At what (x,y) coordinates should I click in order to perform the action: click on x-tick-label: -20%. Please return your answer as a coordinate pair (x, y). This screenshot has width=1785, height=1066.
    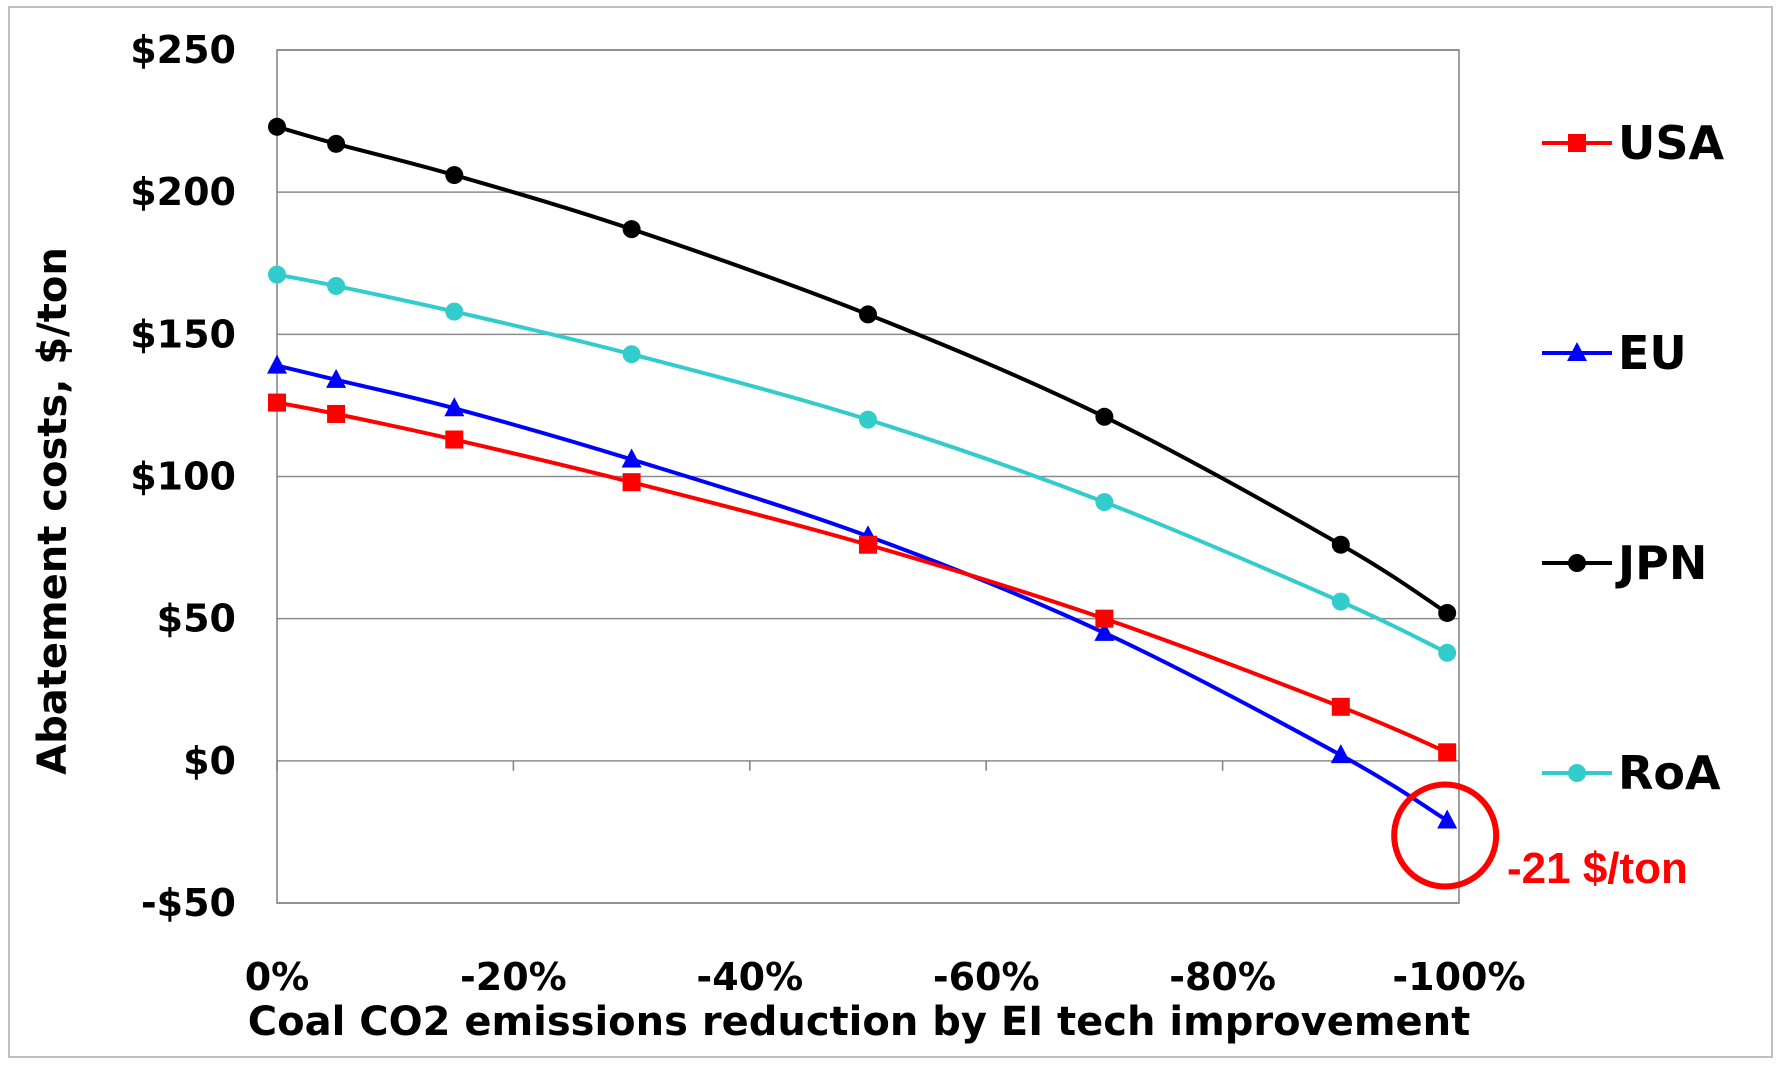
    Looking at the image, I should click on (513, 977).